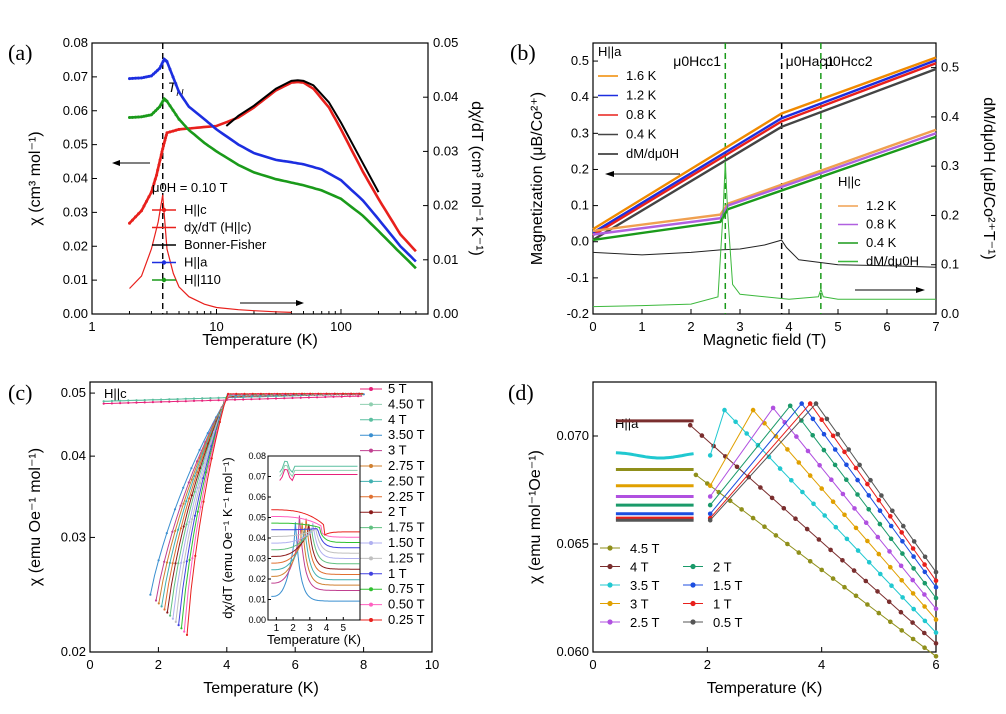 The width and height of the screenshot is (1006, 714). Describe the element at coordinates (572, 651) in the screenshot. I see `y-tick-label: 0.060` at that location.